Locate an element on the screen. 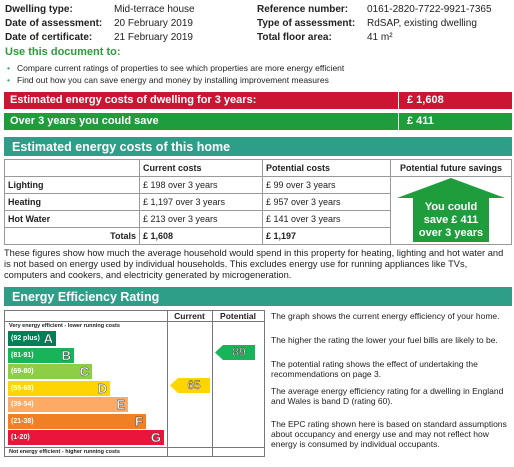 The image size is (514, 467). rating-band: (92 plus) A is located at coordinates (32, 338).